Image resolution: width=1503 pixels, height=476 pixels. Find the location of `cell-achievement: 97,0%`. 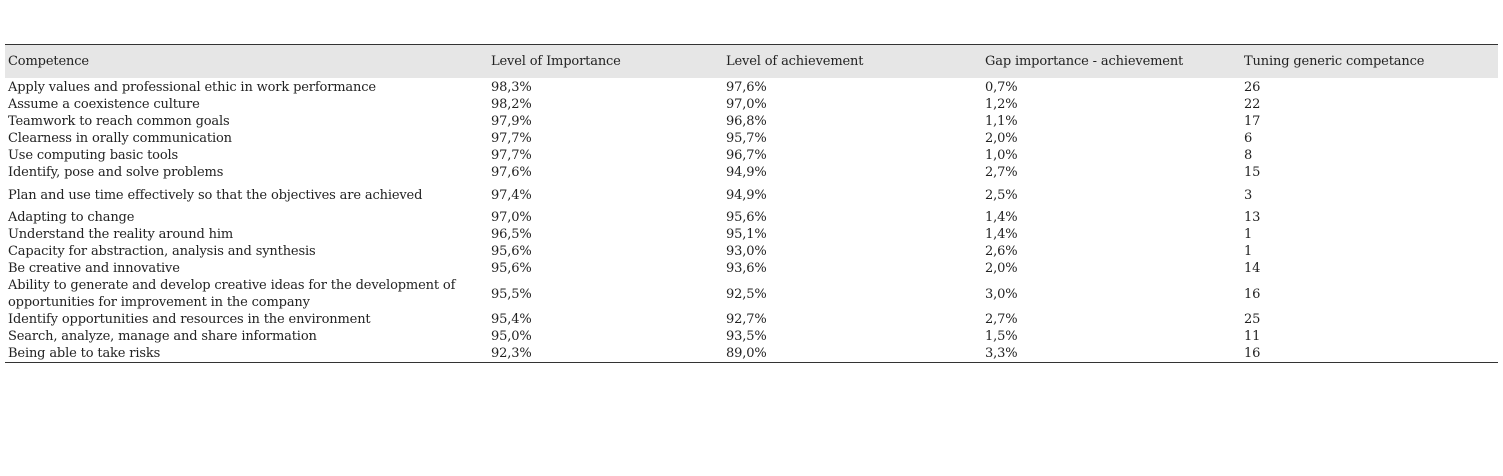

cell-achievement: 97,0% is located at coordinates (746, 104).